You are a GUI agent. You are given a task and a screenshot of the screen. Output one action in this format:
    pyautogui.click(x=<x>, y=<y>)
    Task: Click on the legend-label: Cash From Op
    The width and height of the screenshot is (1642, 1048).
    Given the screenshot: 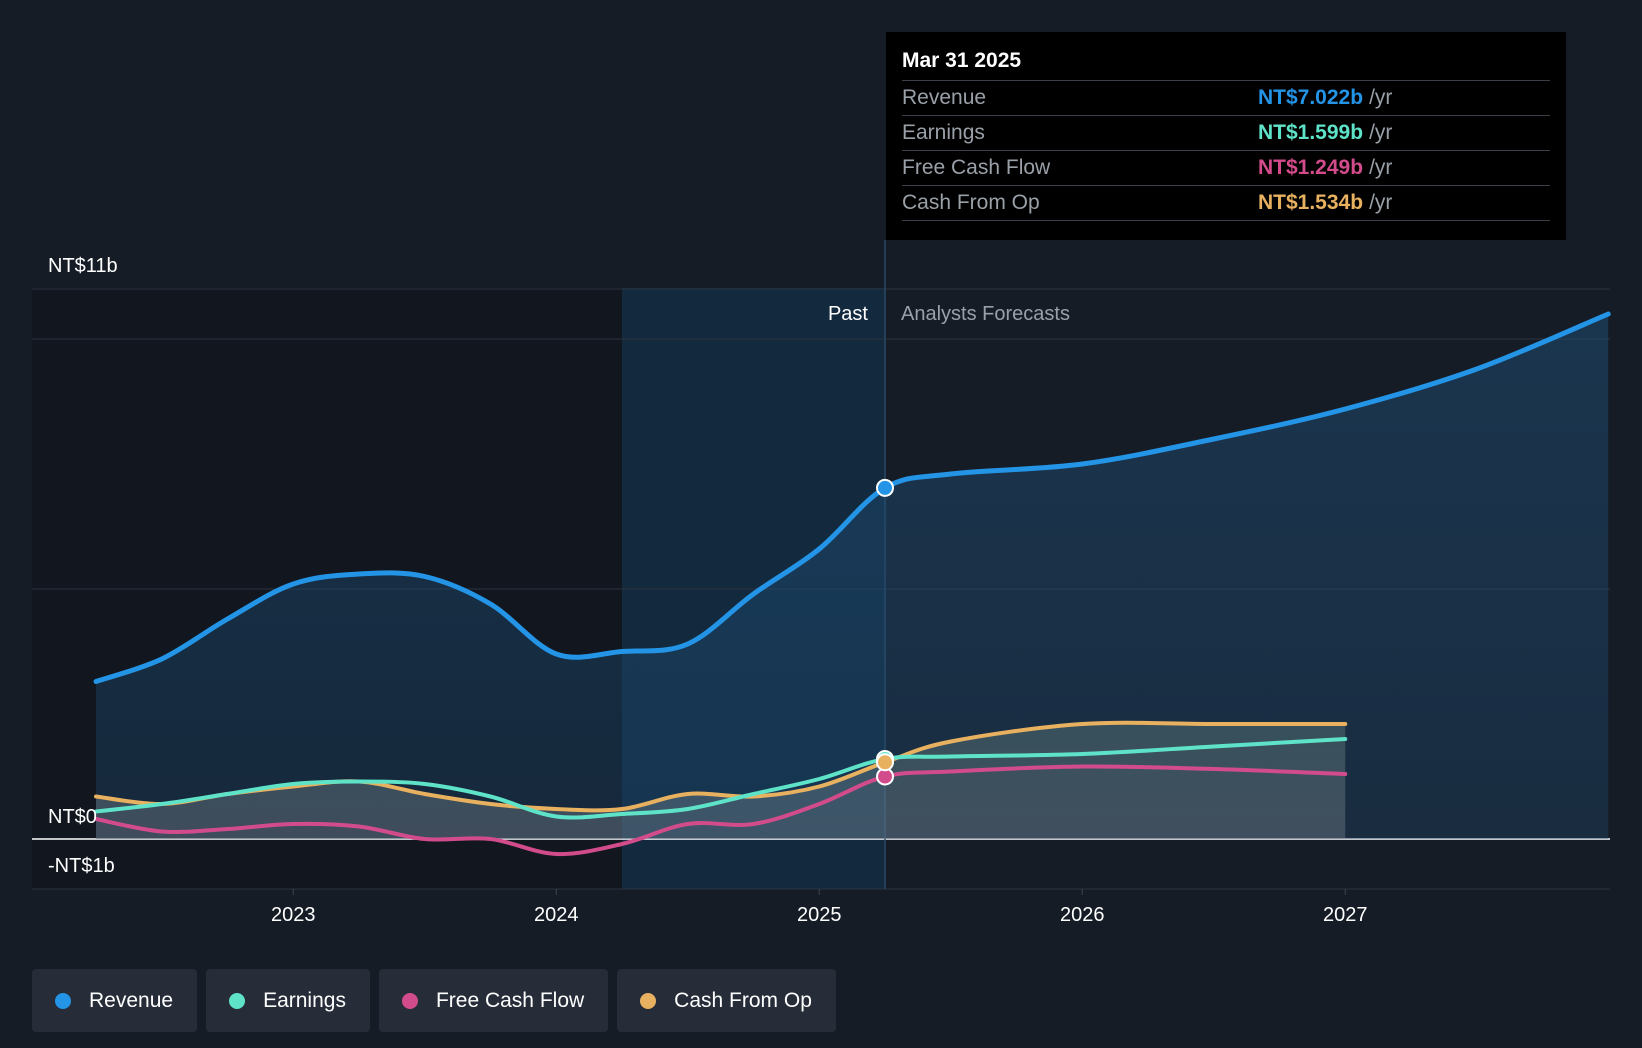 What is the action you would take?
    pyautogui.click(x=743, y=1000)
    